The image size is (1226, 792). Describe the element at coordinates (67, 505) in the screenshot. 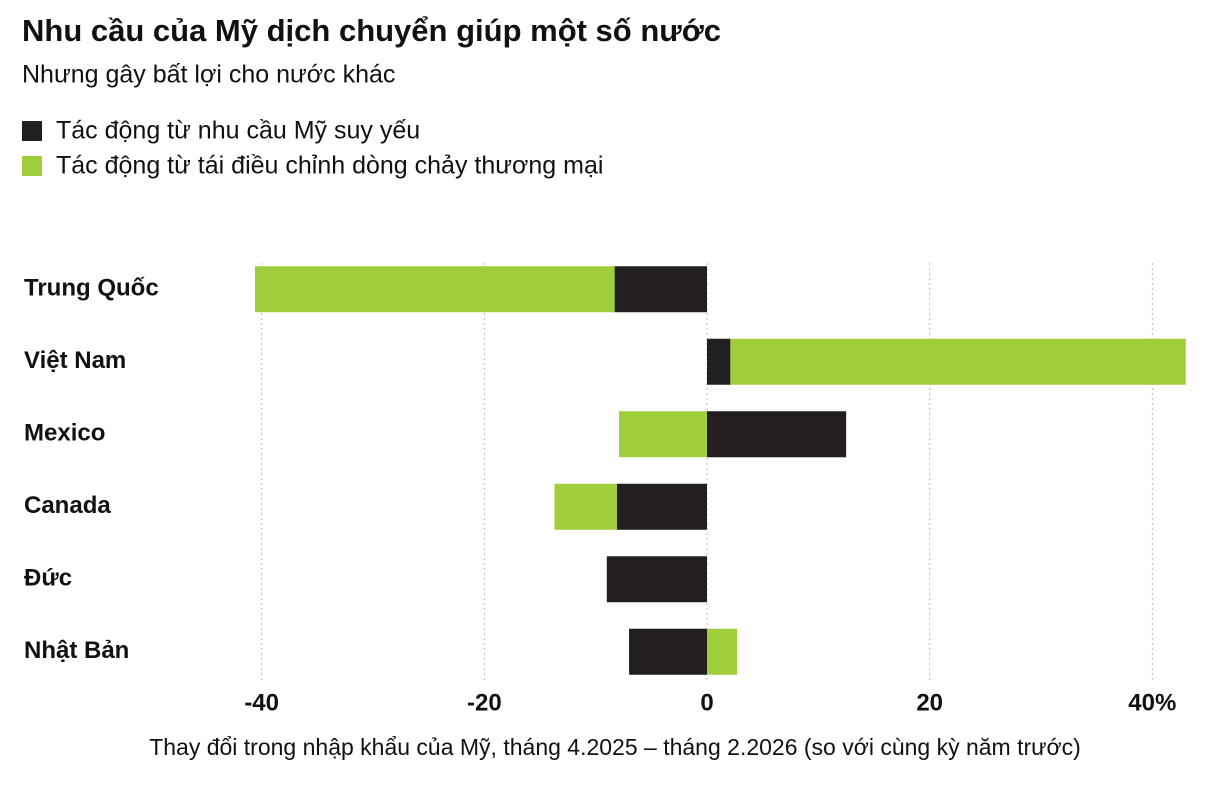

I see `category-label: Canada` at that location.